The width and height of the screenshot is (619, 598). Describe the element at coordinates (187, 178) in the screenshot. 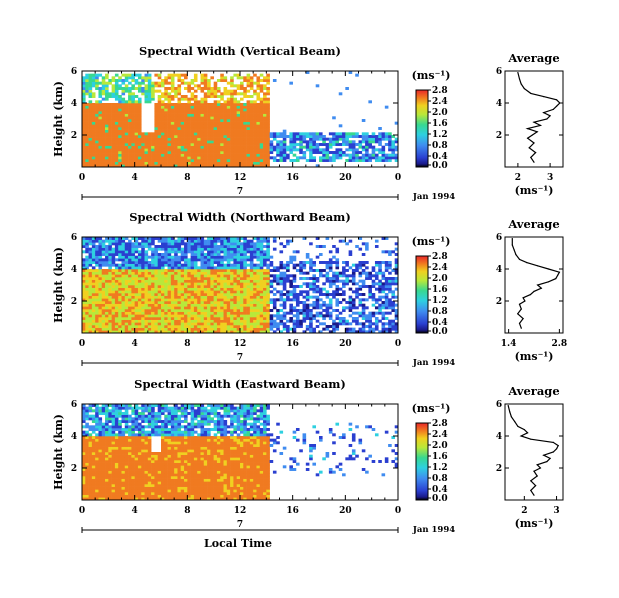

I see `x-tick-label: 8` at that location.